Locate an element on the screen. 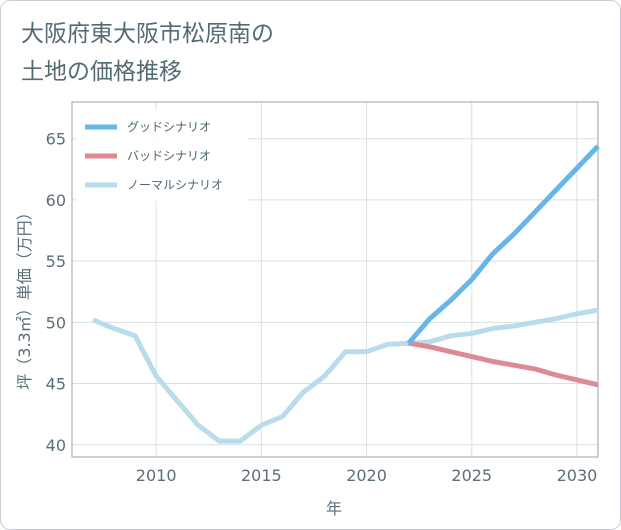  x-axis-ticks: 2010 2015 2020 2025 2030 is located at coordinates (367, 475).